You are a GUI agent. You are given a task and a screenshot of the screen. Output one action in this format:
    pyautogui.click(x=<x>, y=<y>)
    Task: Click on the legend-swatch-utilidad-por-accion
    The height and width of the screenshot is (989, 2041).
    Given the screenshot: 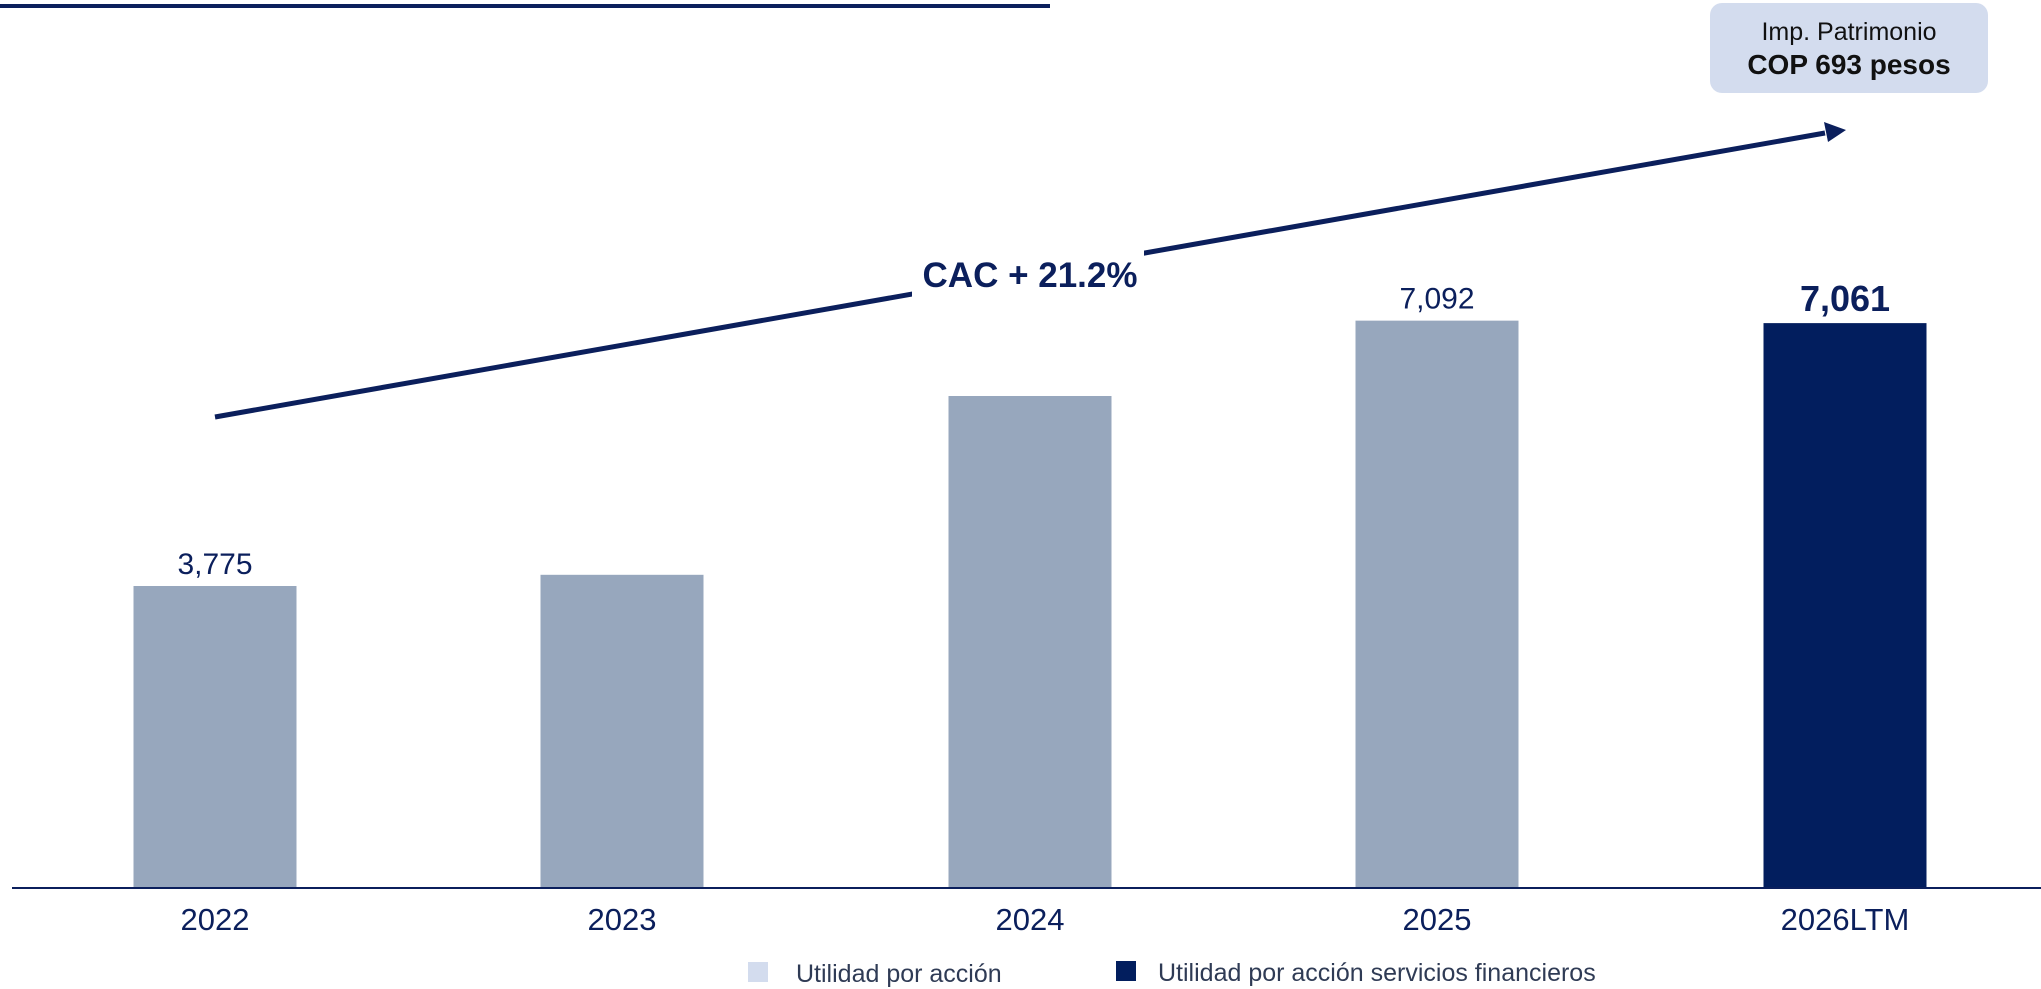 What is the action you would take?
    pyautogui.click(x=758, y=972)
    